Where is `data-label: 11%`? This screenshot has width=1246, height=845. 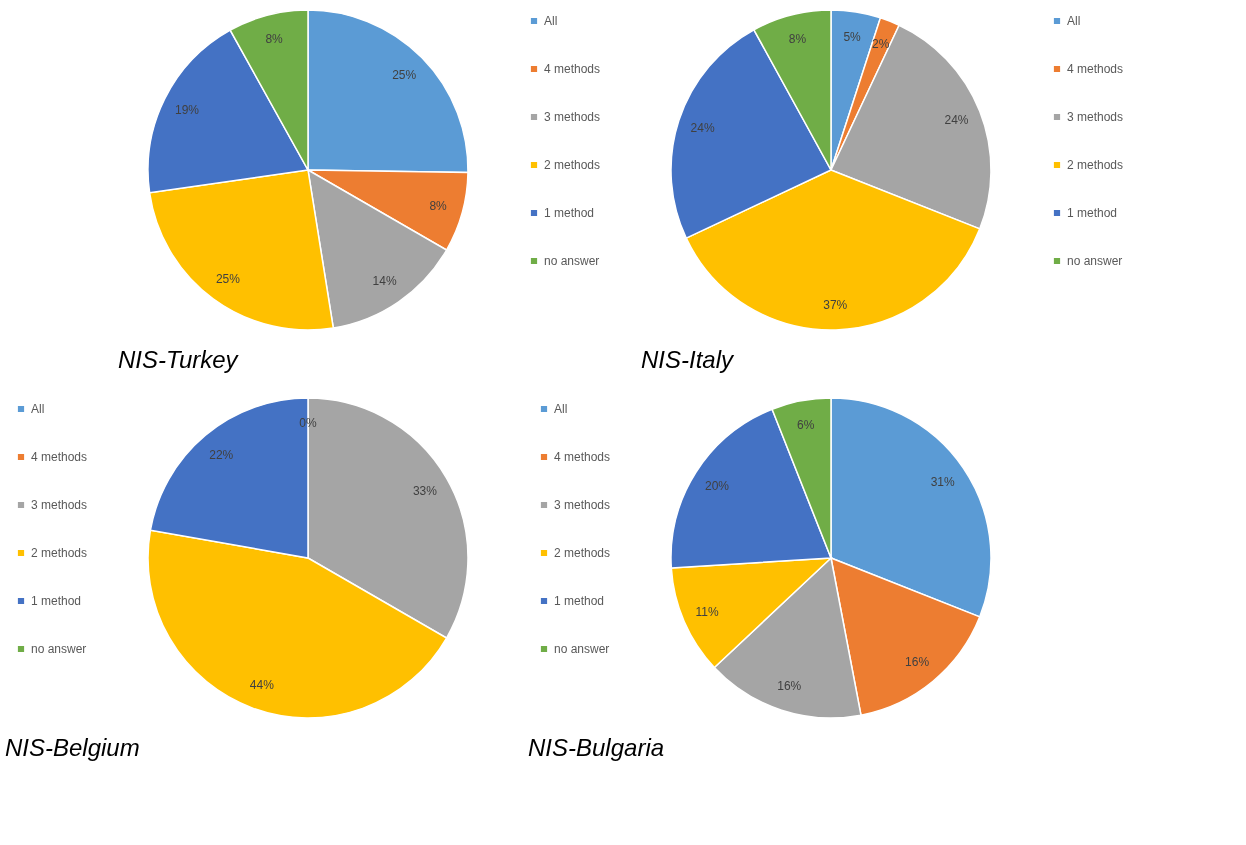 data-label: 11% is located at coordinates (707, 611).